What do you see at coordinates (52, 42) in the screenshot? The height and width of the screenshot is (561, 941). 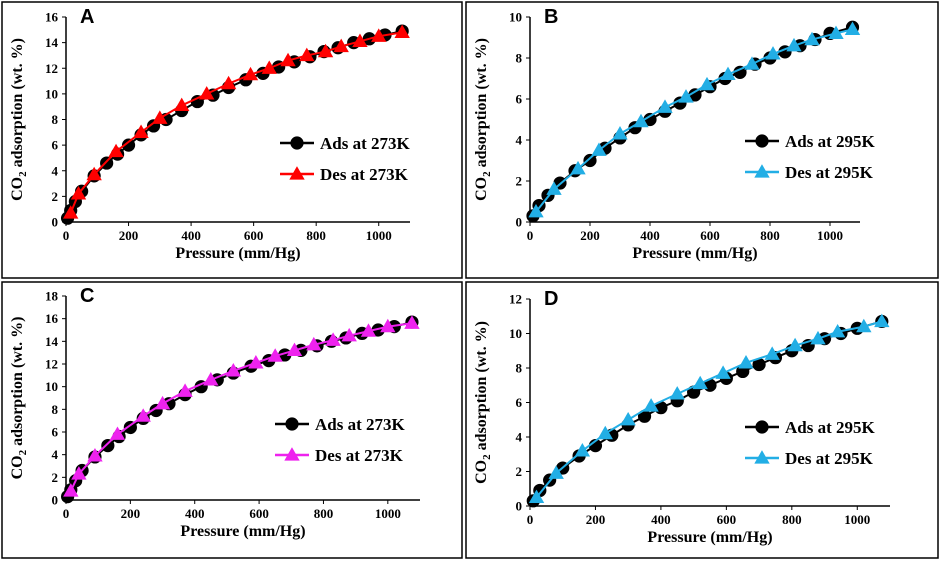 I see `y-tick-label: 14` at bounding box center [52, 42].